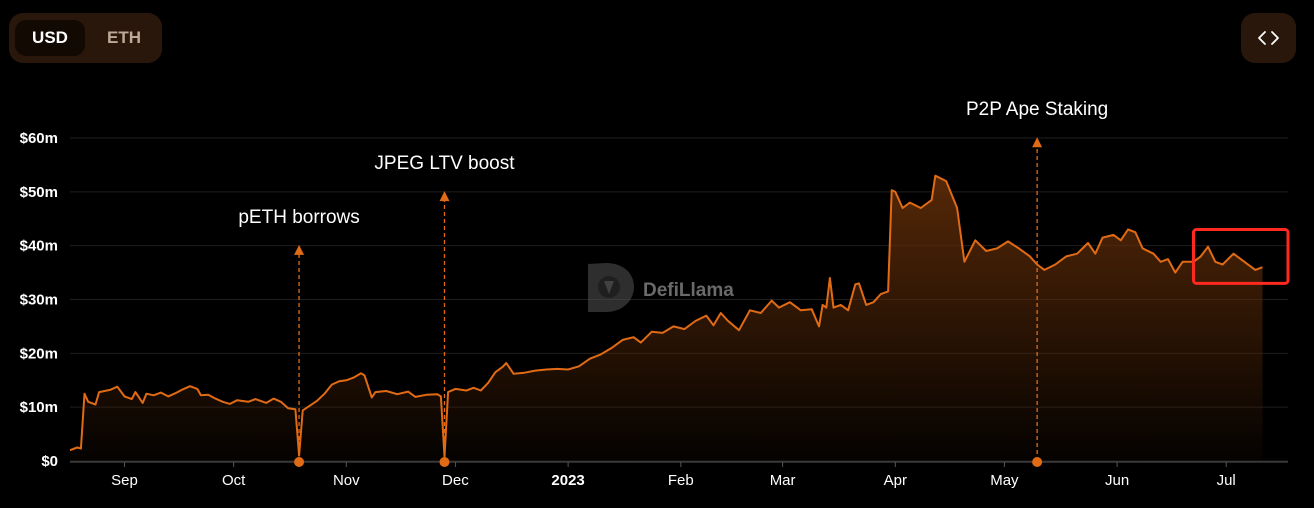 The height and width of the screenshot is (508, 1314). Describe the element at coordinates (50, 38) in the screenshot. I see `usd-toggle-button: USD` at that location.